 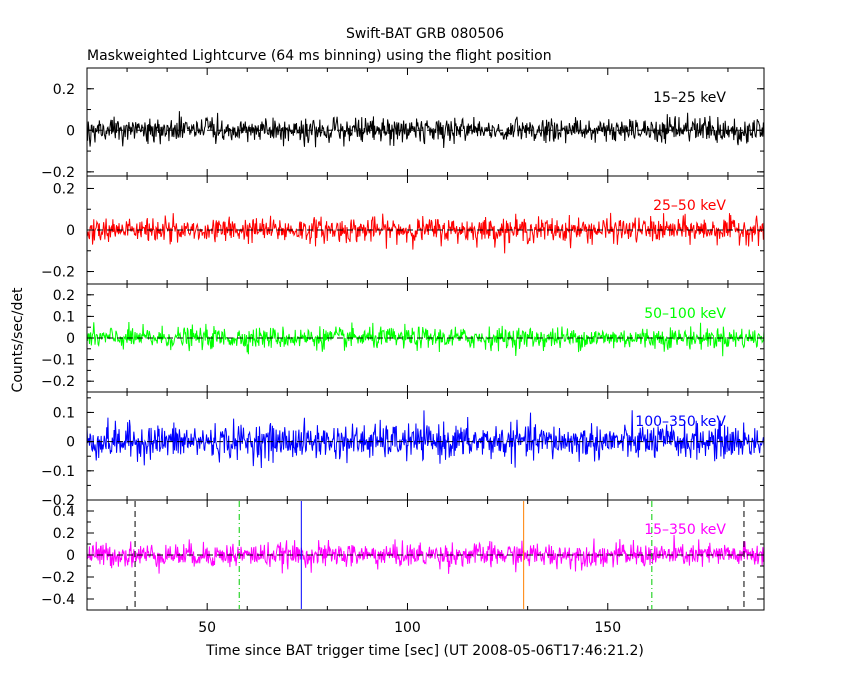 What do you see at coordinates (607, 628) in the screenshot?
I see `x-tick-label-2: 150` at bounding box center [607, 628].